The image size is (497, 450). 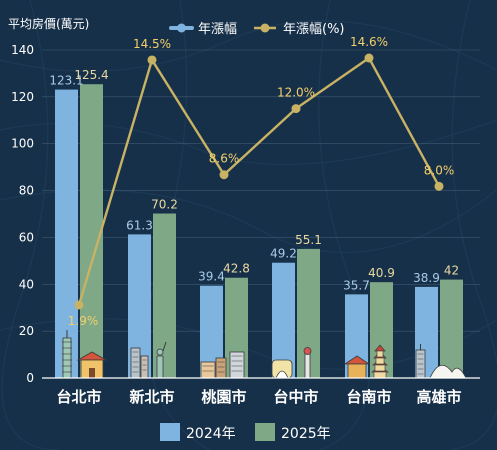 What do you see at coordinates (22, 50) in the screenshot?
I see `y-tick-label-140: 140` at bounding box center [22, 50].